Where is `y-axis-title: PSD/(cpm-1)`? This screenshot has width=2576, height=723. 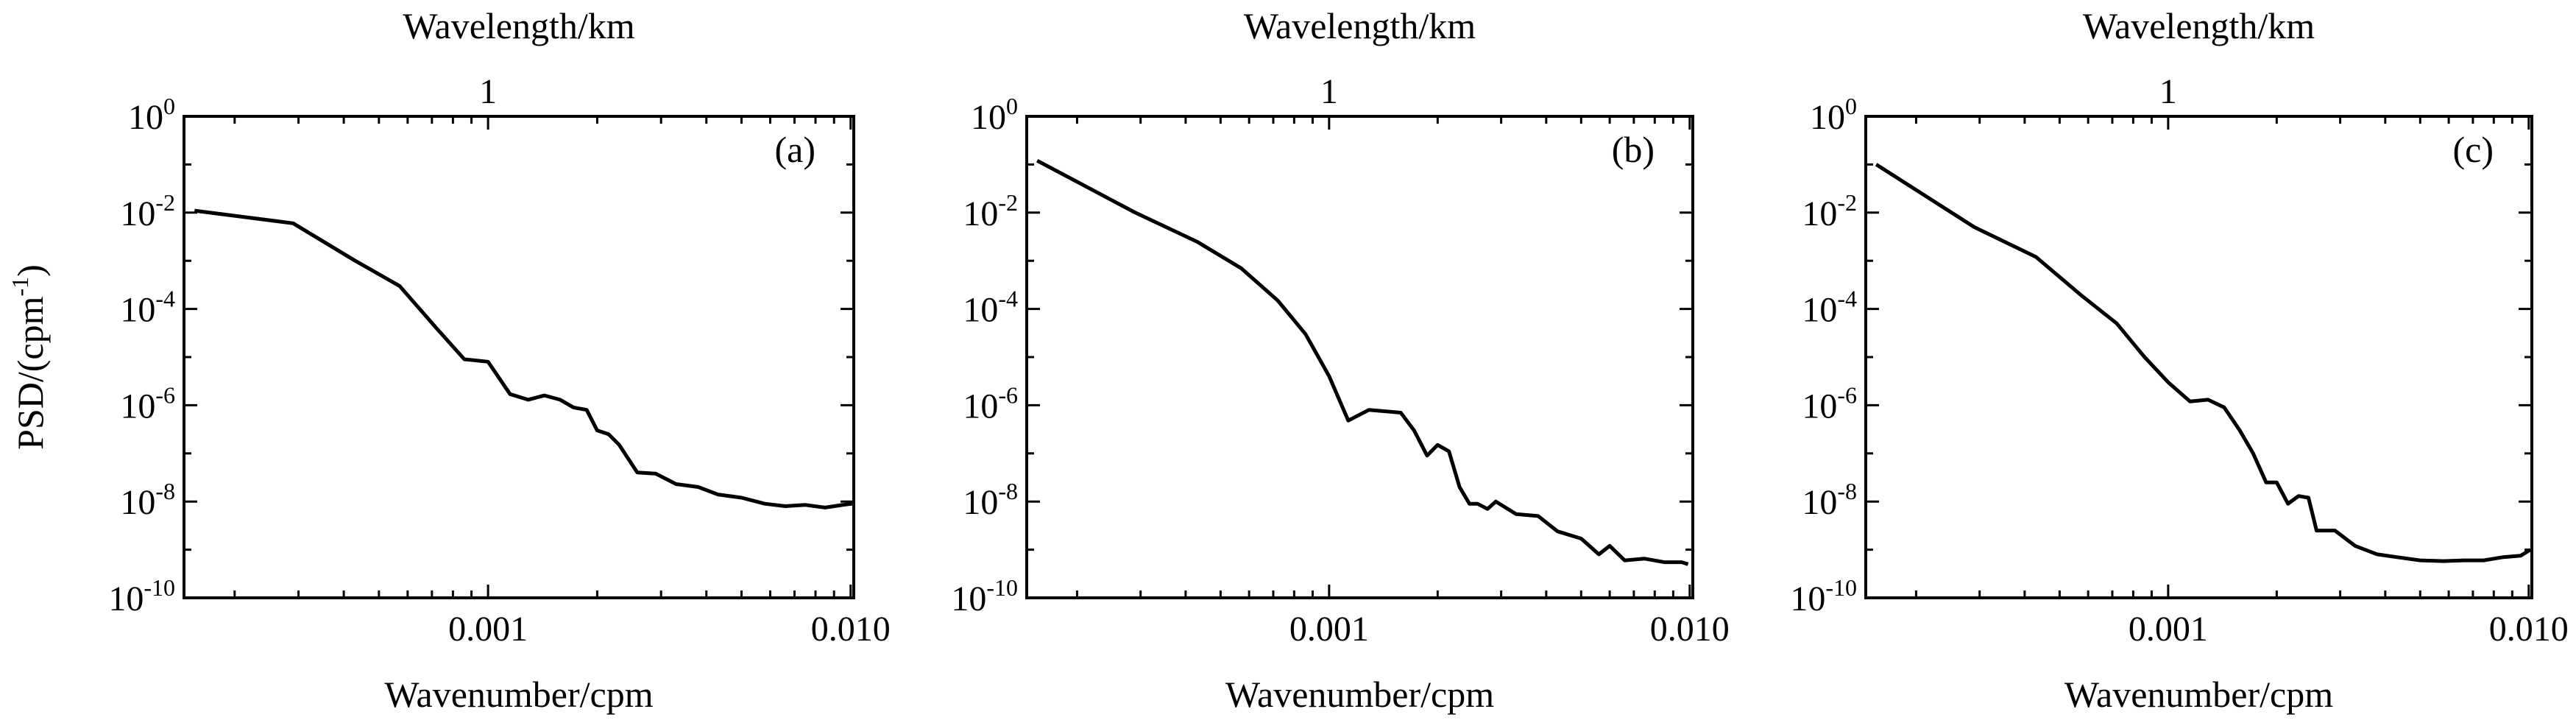 y-axis-title: PSD/(cpm-1) is located at coordinates (29, 357).